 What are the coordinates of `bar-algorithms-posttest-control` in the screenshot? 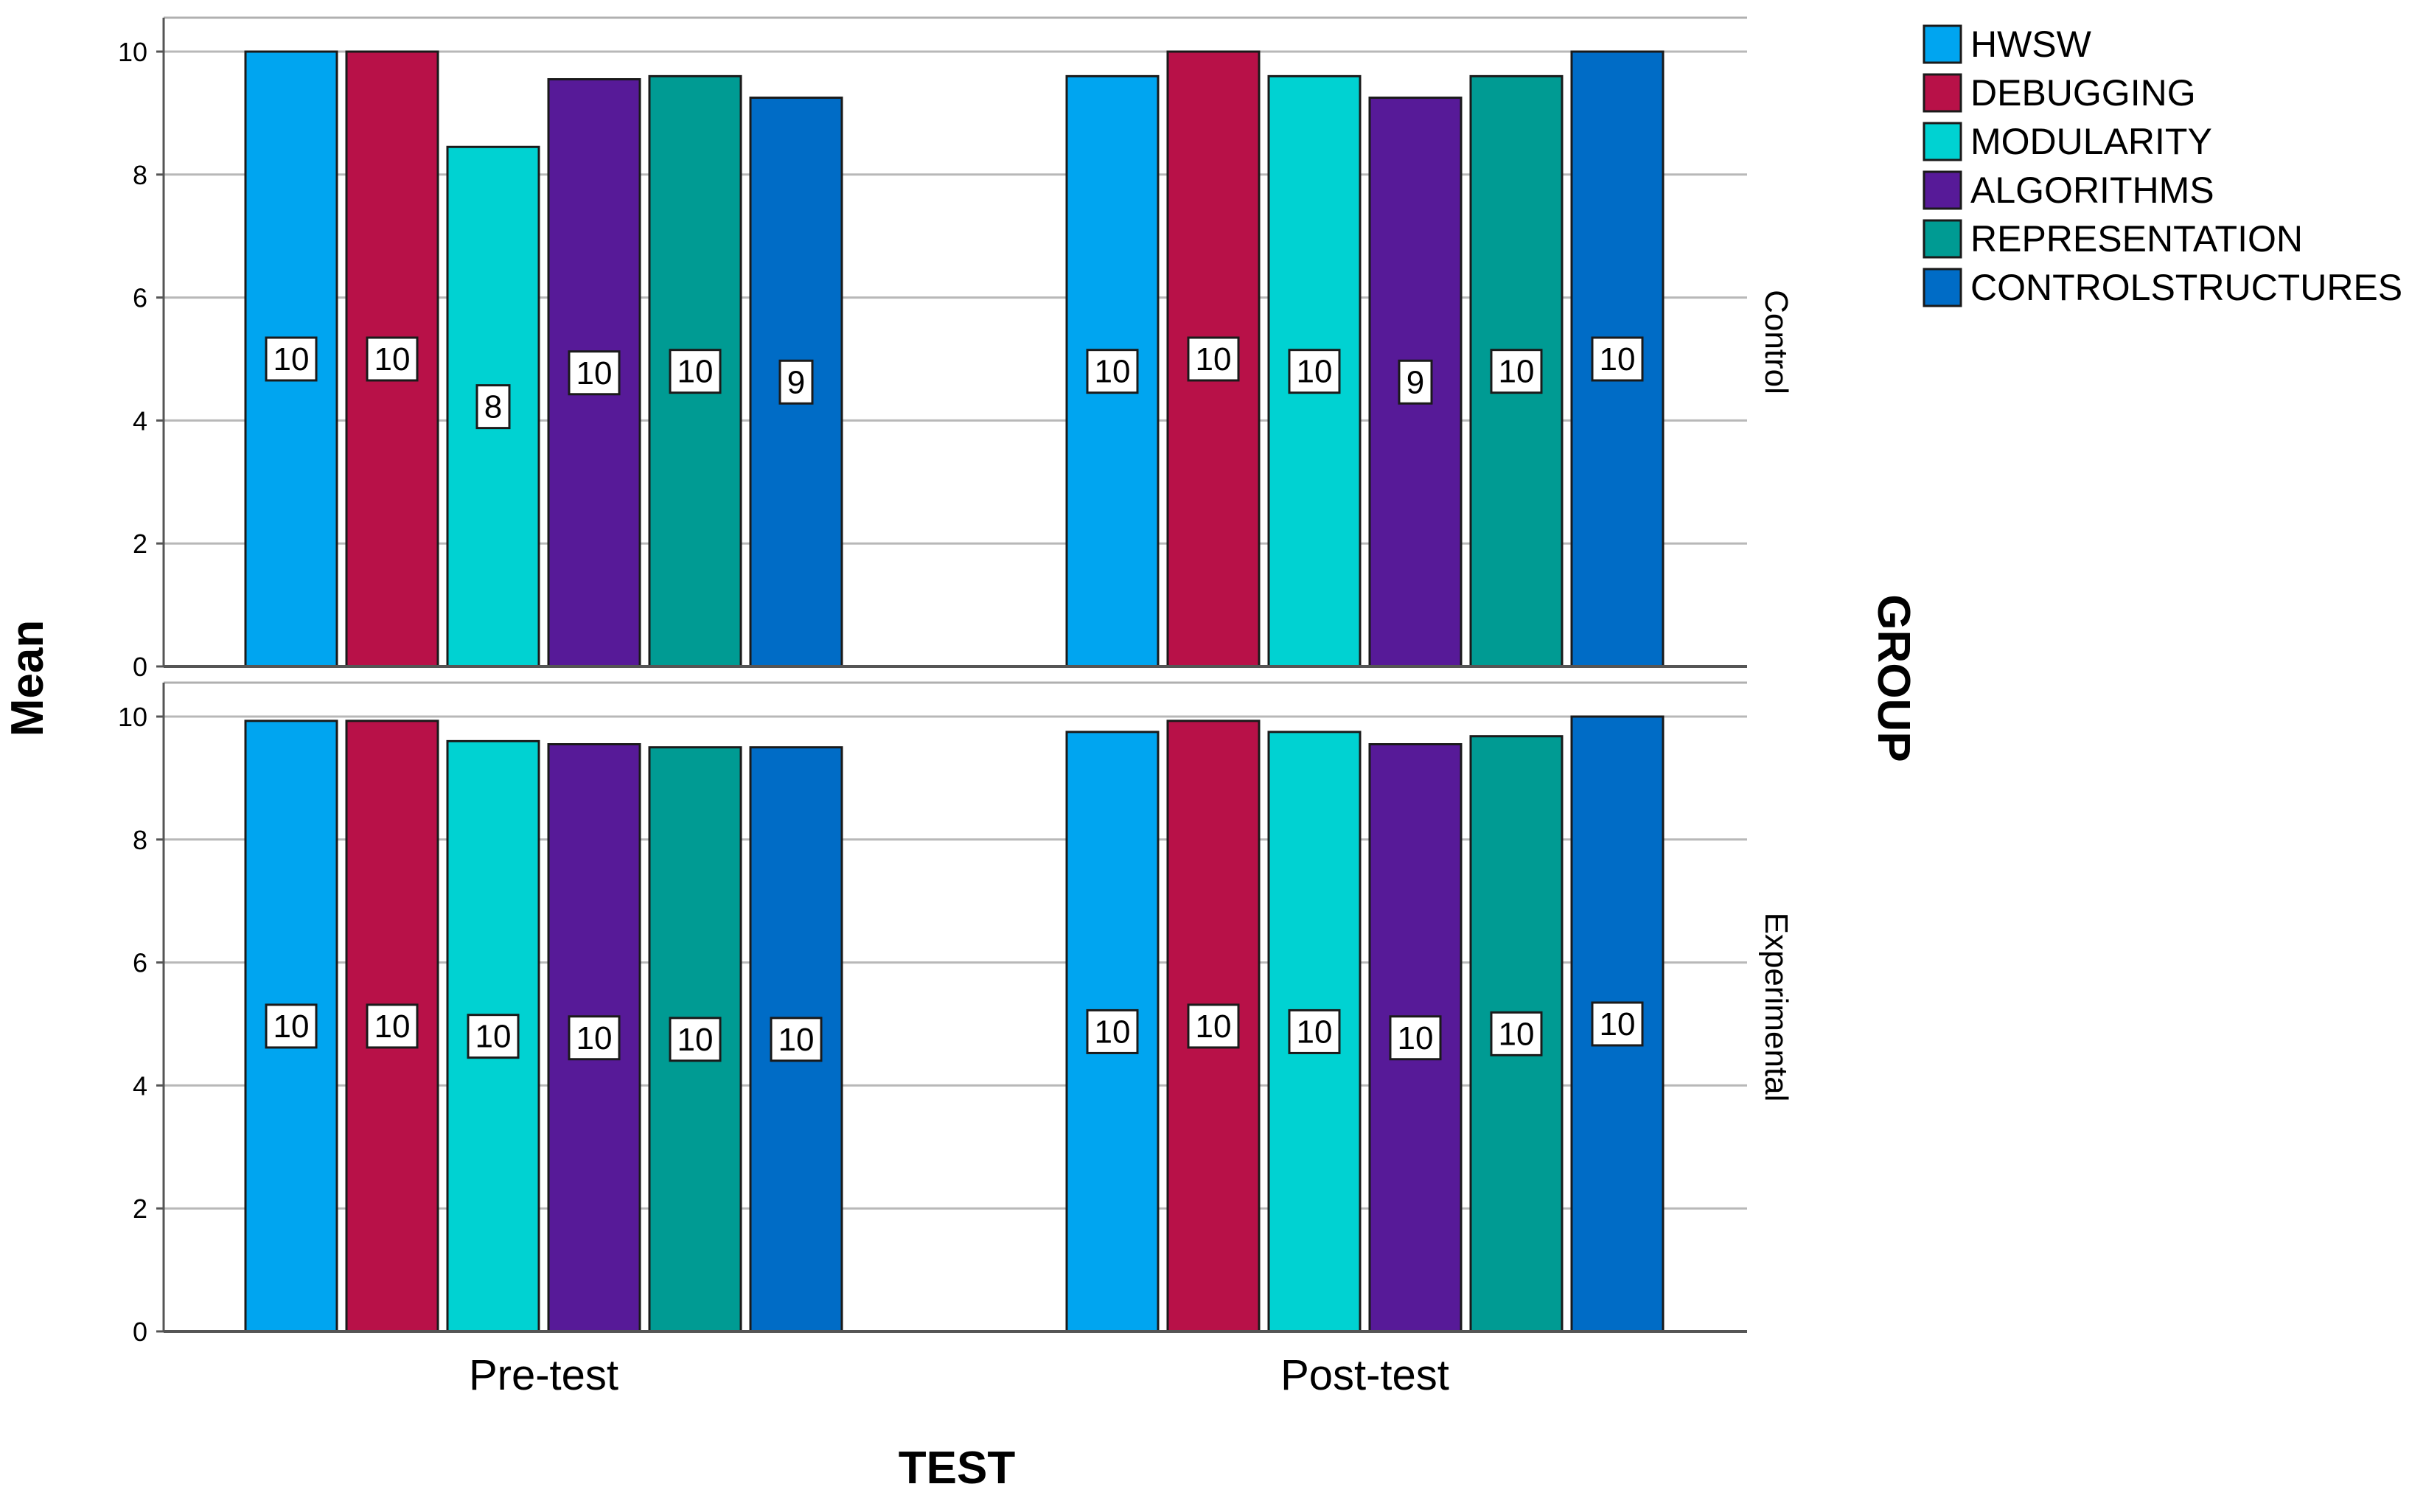 It's located at (1415, 382).